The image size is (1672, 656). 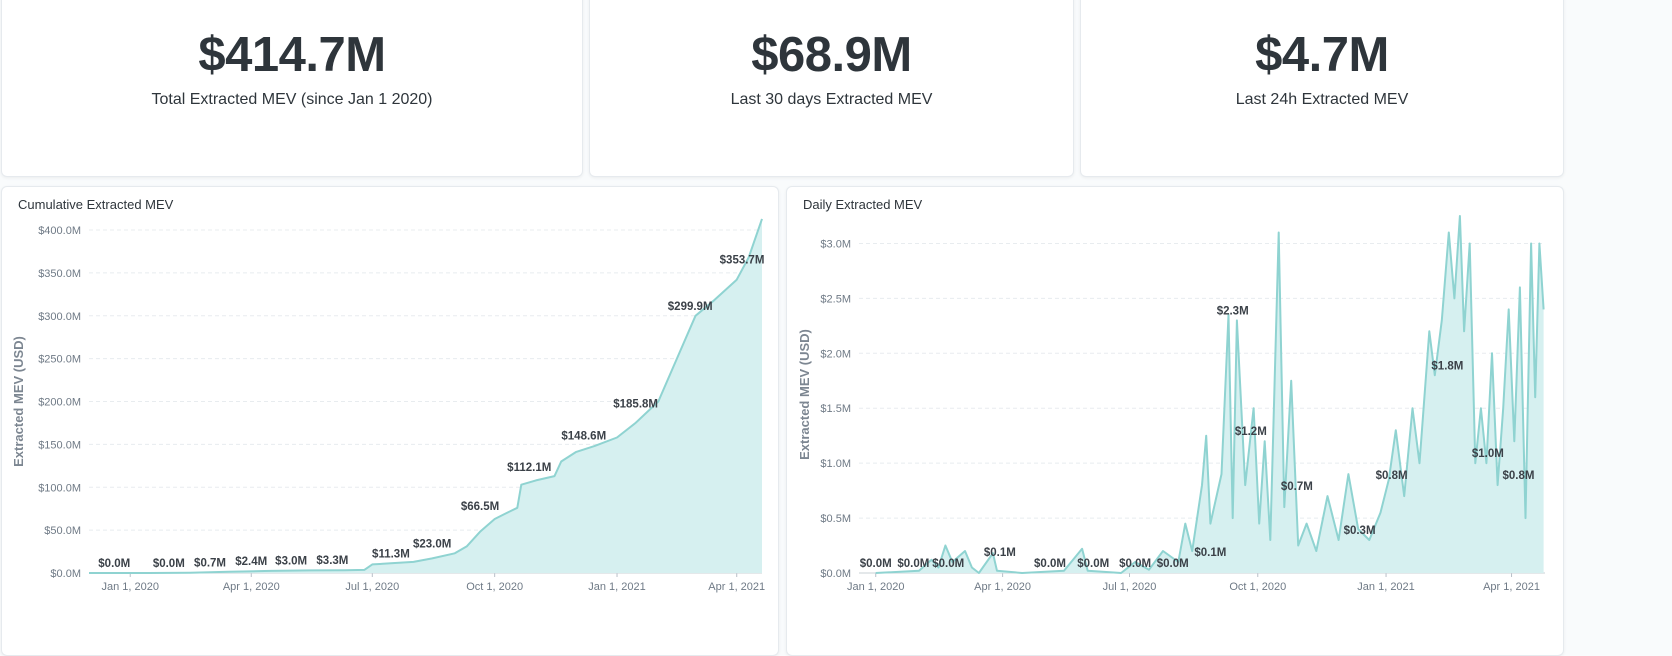 I want to click on data-label: $353.7M, so click(x=742, y=261).